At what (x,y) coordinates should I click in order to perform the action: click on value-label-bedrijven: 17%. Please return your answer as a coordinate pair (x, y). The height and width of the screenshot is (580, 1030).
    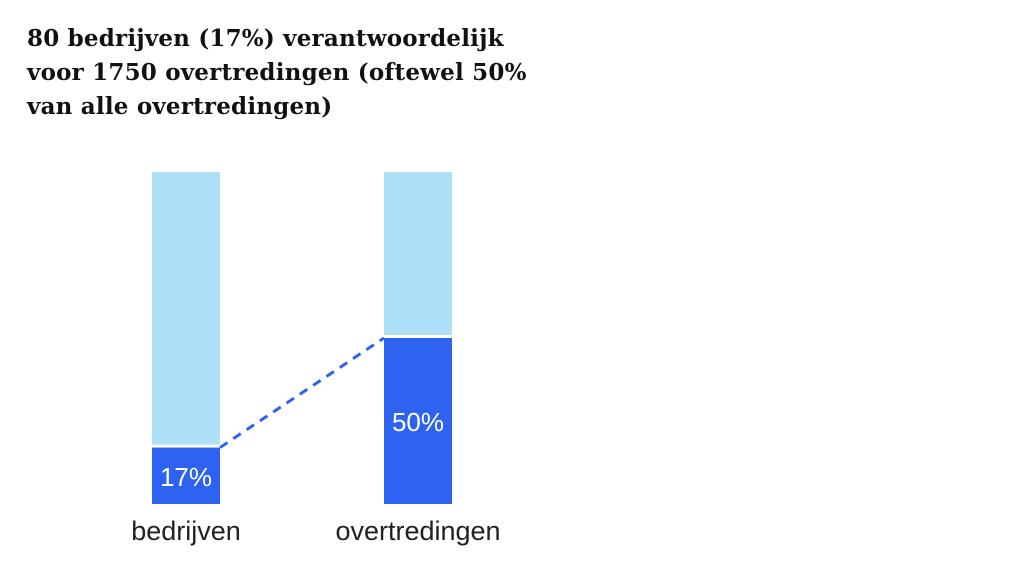
    Looking at the image, I should click on (186, 477).